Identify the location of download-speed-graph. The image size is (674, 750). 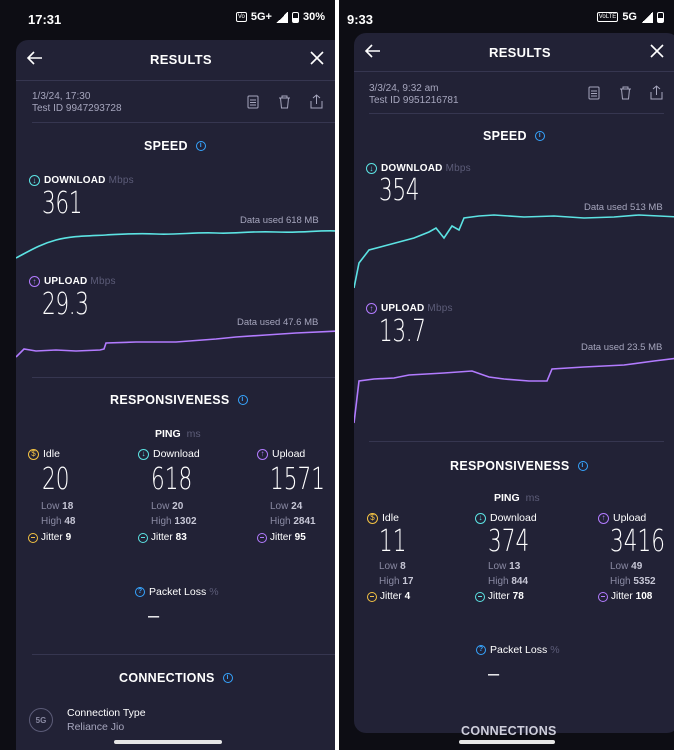
(514, 251).